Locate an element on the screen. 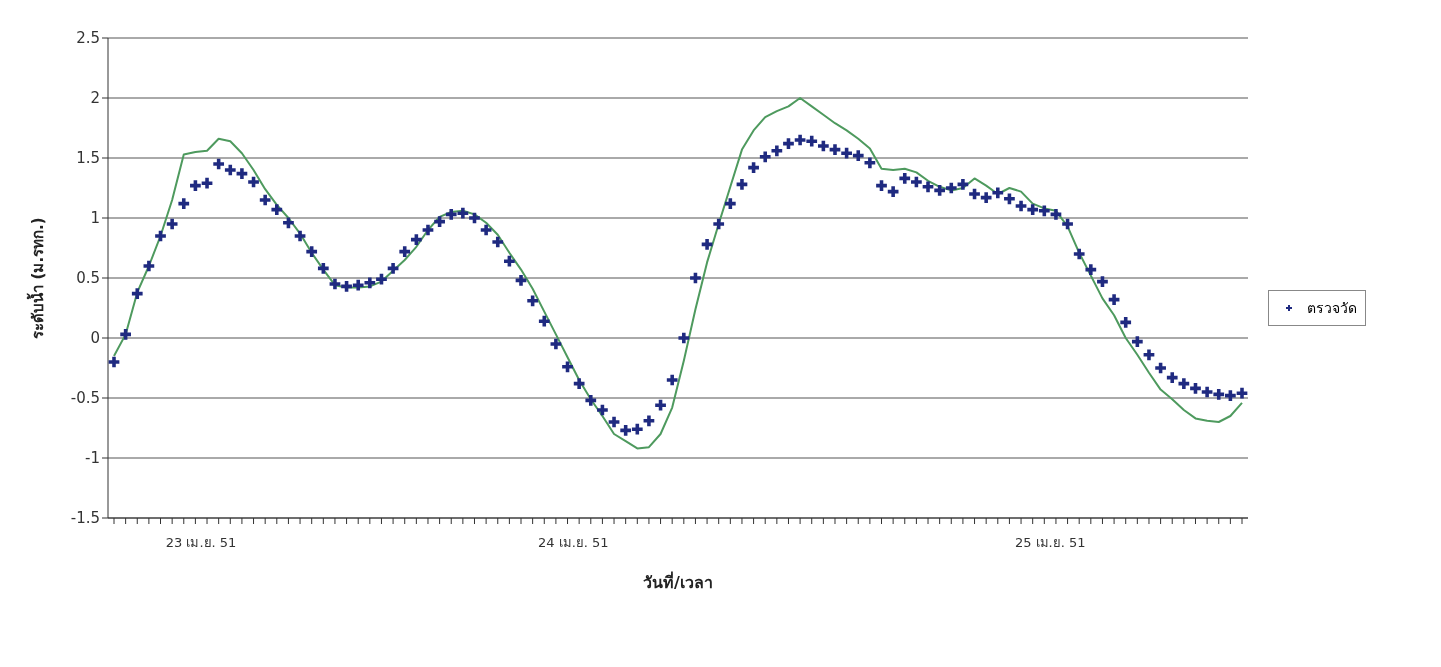 This screenshot has height=667, width=1441. text: 24 เม.ย. 51 is located at coordinates (573, 543).